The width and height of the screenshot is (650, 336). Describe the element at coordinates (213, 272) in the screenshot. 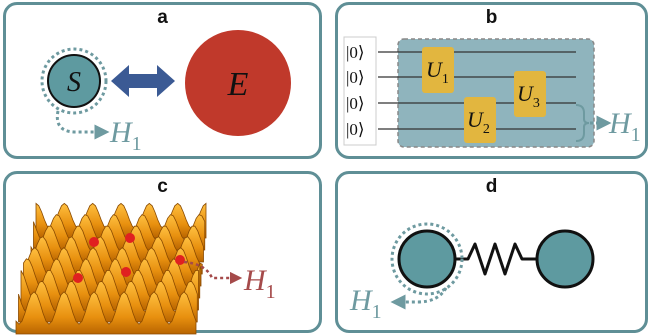

I see `hamiltonian-dotted-arrow-c` at that location.